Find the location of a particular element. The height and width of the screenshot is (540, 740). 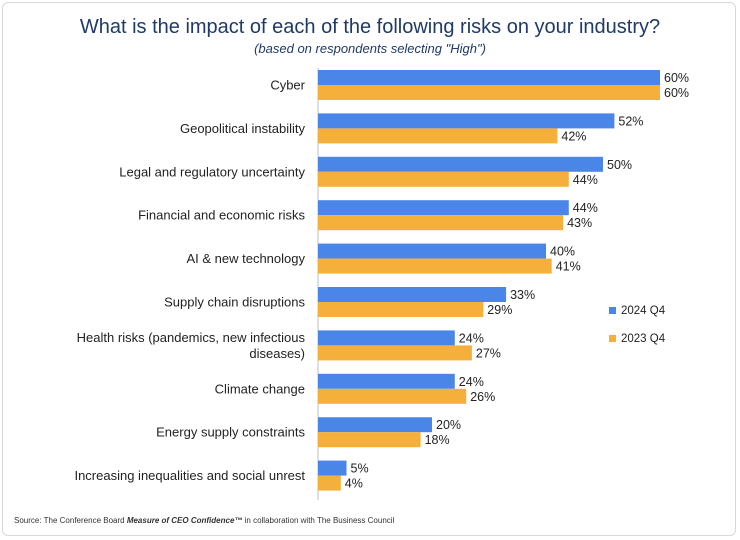

category-label-line: Energy supply constraints is located at coordinates (230, 432).